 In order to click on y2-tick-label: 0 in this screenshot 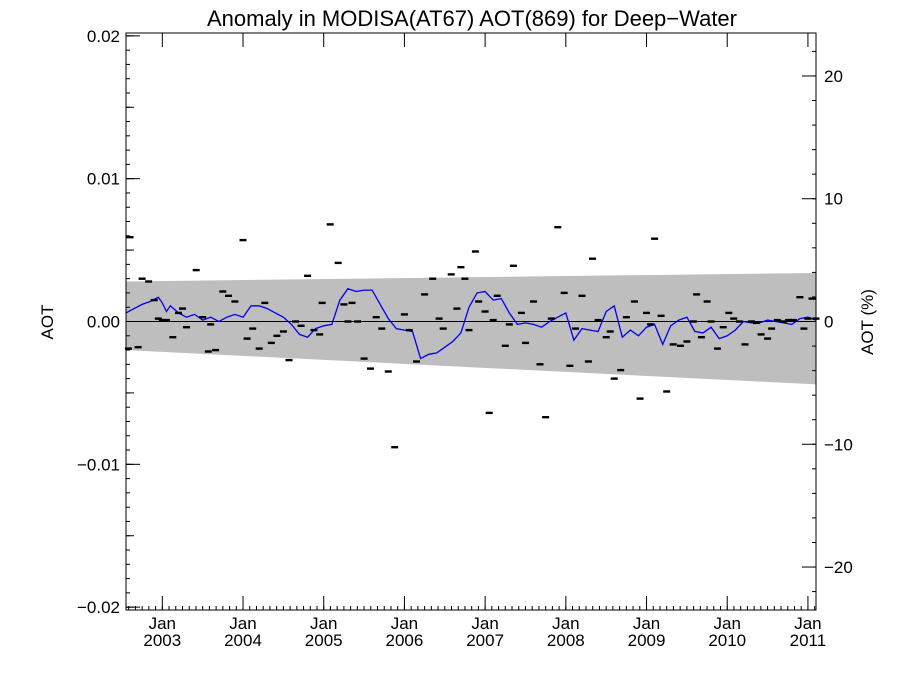, I will do `click(828, 322)`.